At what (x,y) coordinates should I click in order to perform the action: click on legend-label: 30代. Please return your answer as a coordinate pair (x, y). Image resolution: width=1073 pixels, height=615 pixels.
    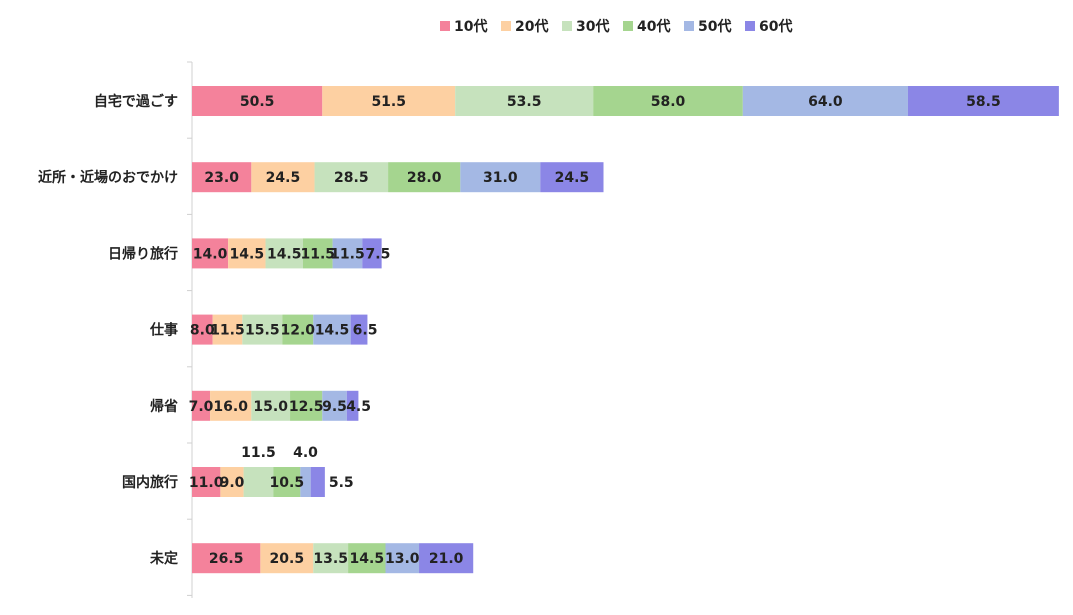
    Looking at the image, I should click on (592, 26).